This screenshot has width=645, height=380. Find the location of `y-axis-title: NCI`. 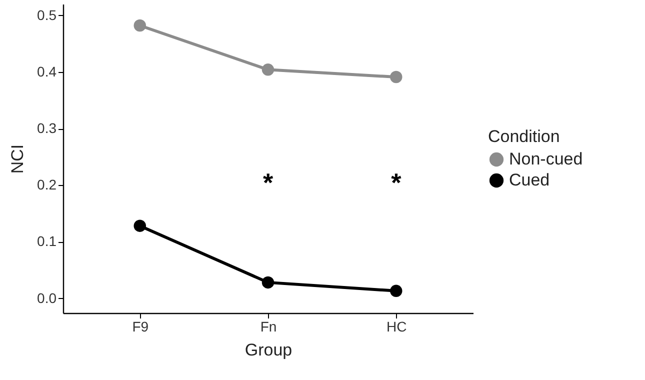

y-axis-title: NCI is located at coordinates (18, 159).